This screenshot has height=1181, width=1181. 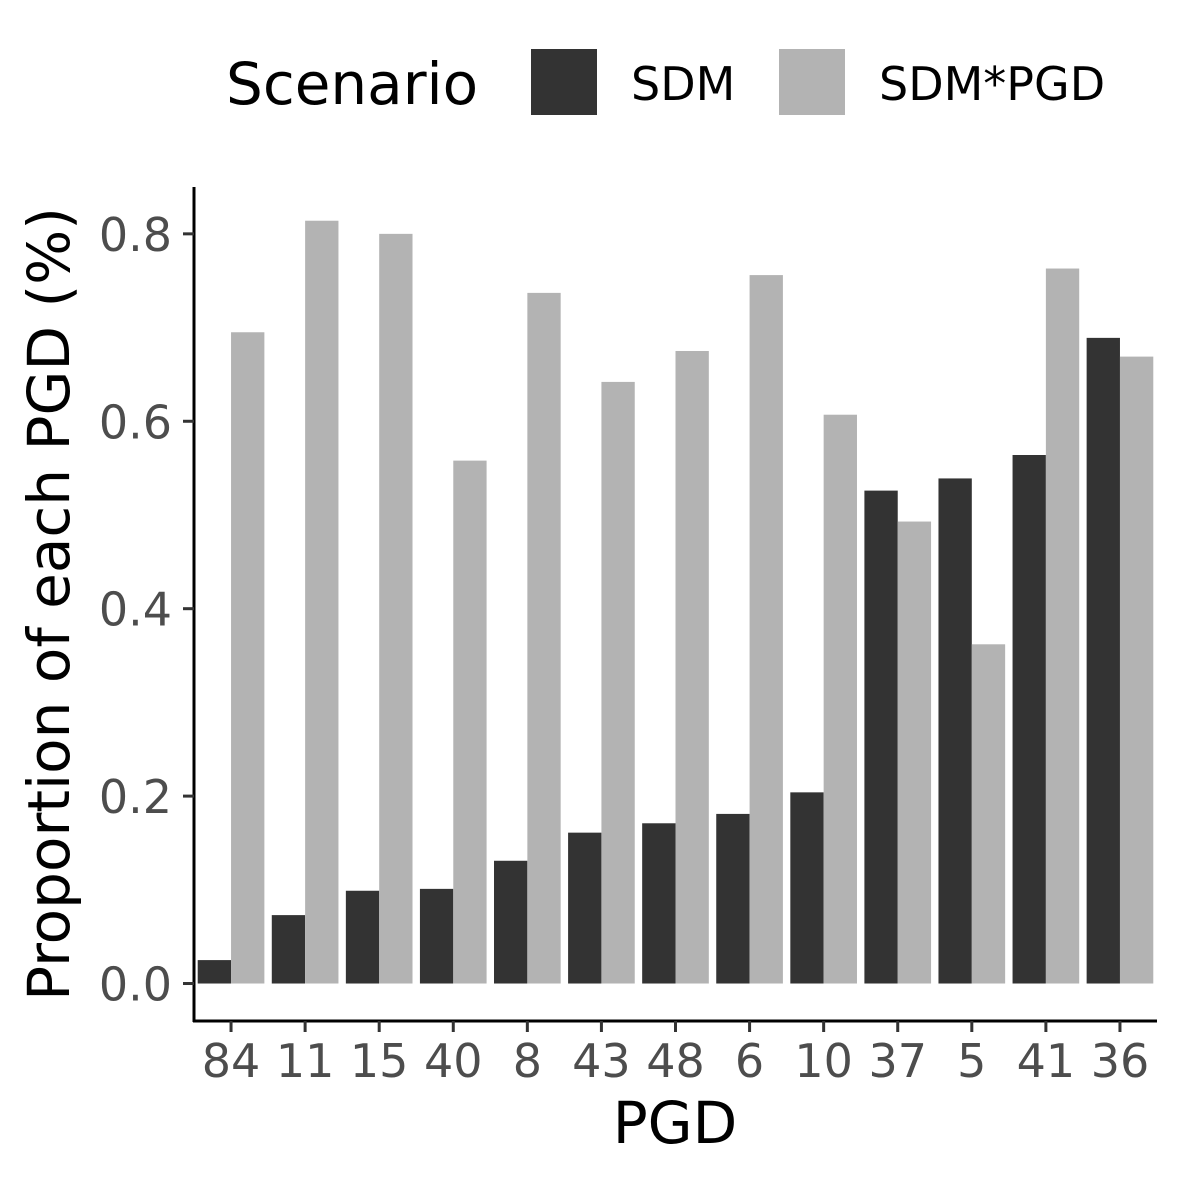 What do you see at coordinates (231, 1061) in the screenshot?
I see `x-tick-label-84: 84` at bounding box center [231, 1061].